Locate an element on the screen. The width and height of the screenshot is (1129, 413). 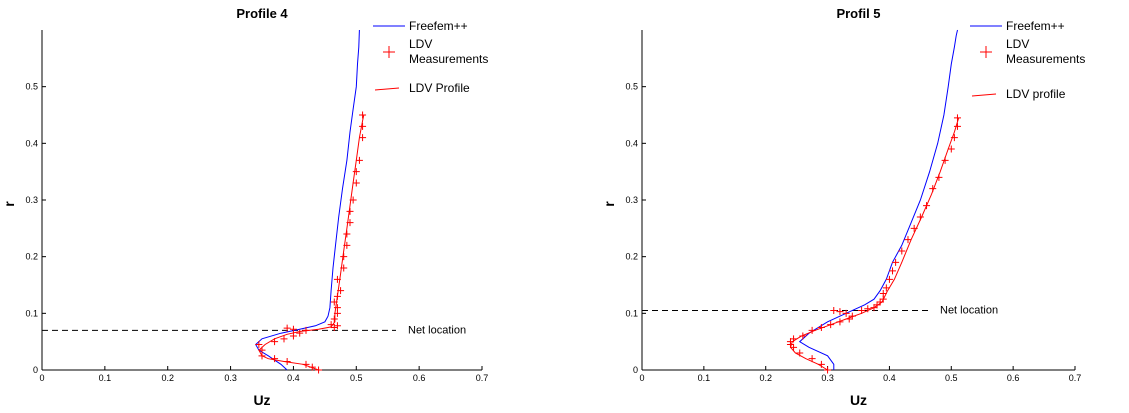
chart-title: Profile 4 is located at coordinates (262, 13).